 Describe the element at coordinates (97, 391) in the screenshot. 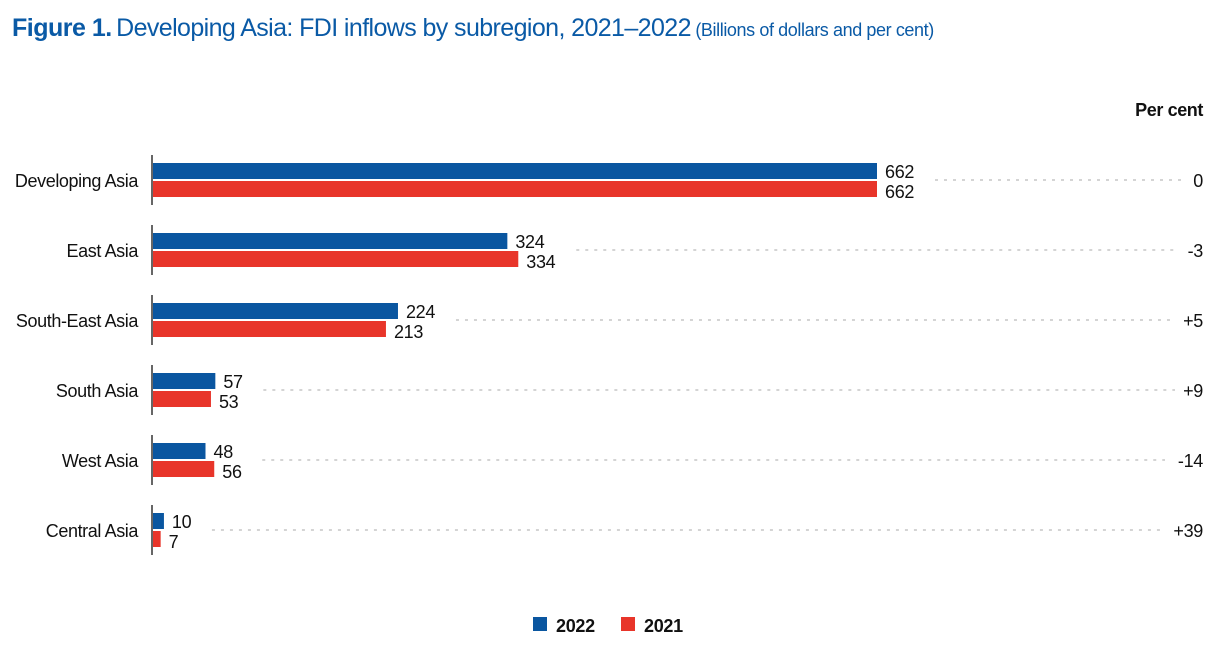

I see `category-label: South Asia` at that location.